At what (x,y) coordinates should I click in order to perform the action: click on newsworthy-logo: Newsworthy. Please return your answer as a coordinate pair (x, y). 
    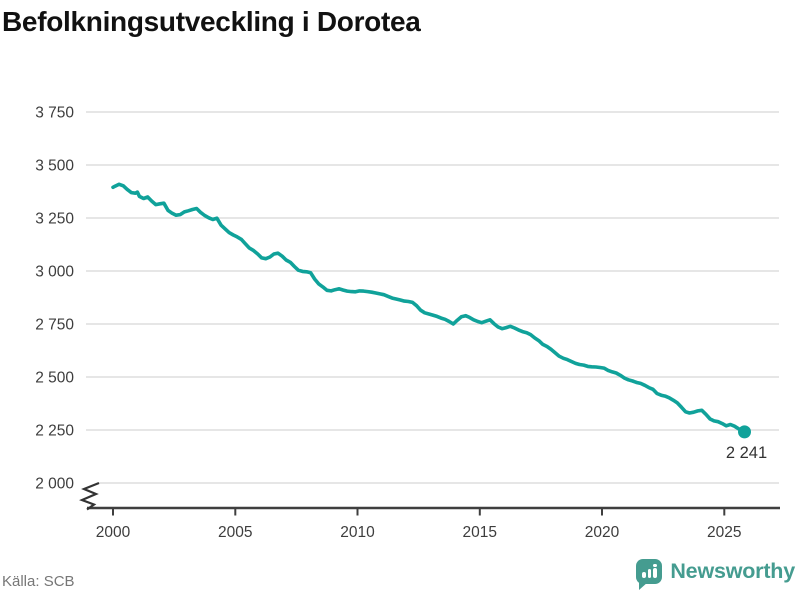
    Looking at the image, I should click on (715, 574).